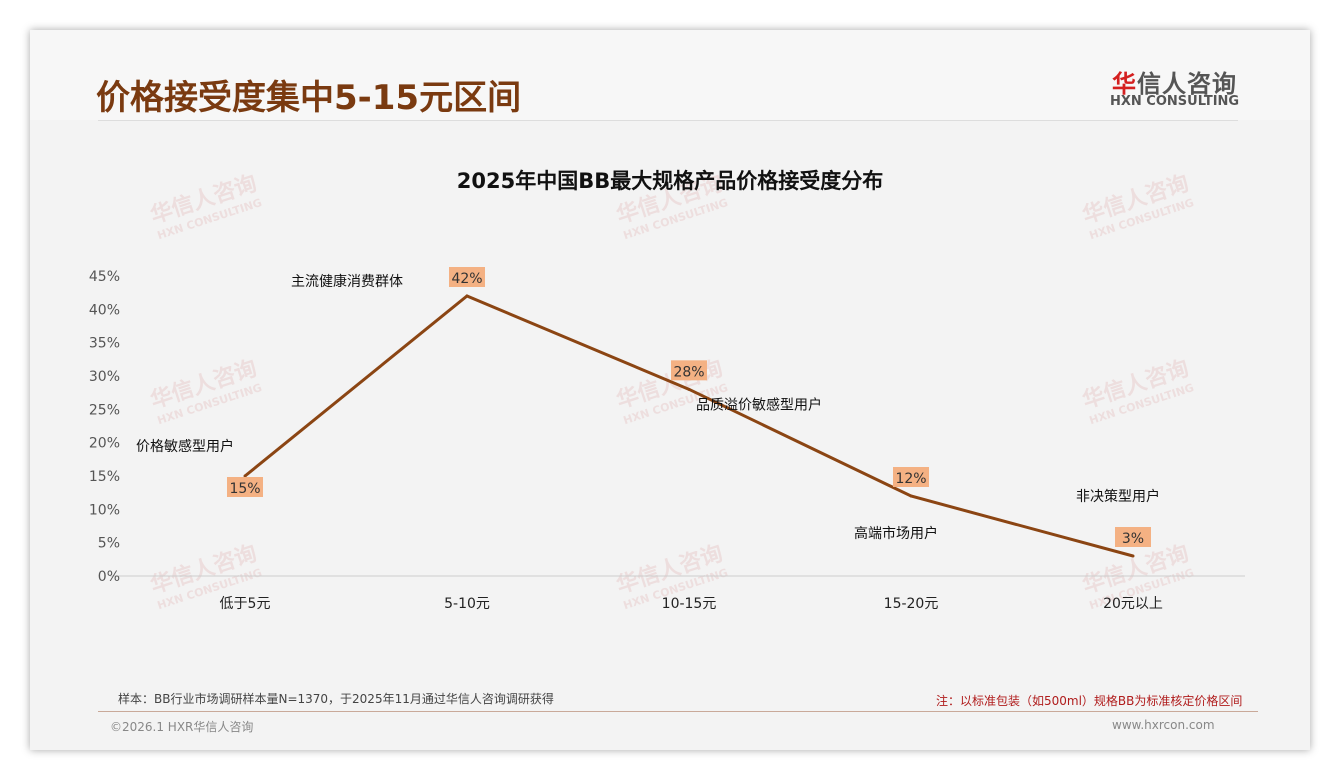  I want to click on logo-subtitle: HXN CONSULTING, so click(1175, 101).